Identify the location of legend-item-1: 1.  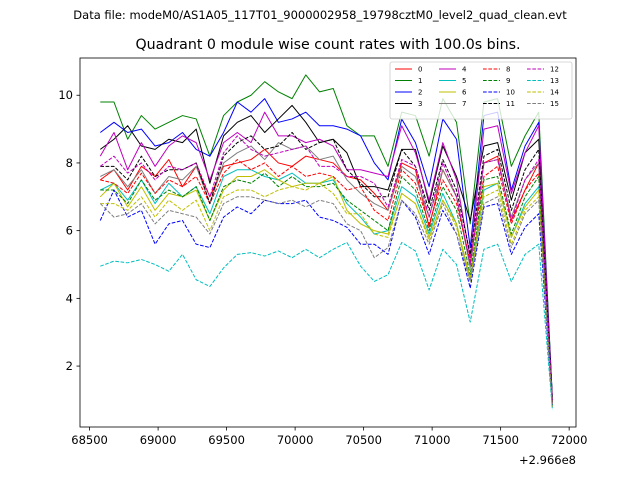
(408, 81).